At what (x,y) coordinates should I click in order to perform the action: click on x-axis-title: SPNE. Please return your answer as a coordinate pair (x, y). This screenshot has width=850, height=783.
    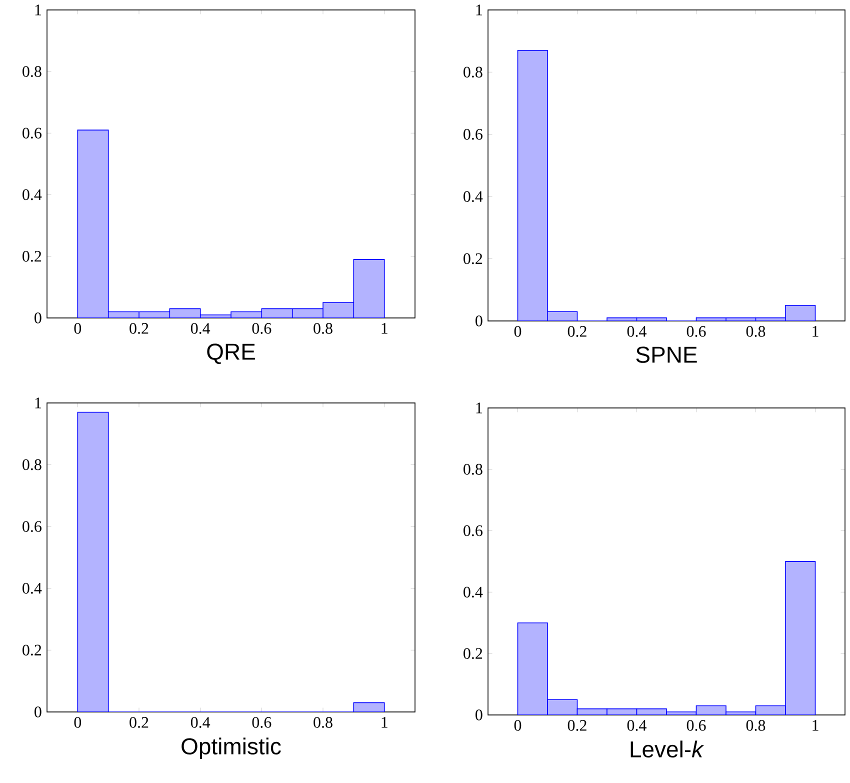
    Looking at the image, I should click on (666, 354).